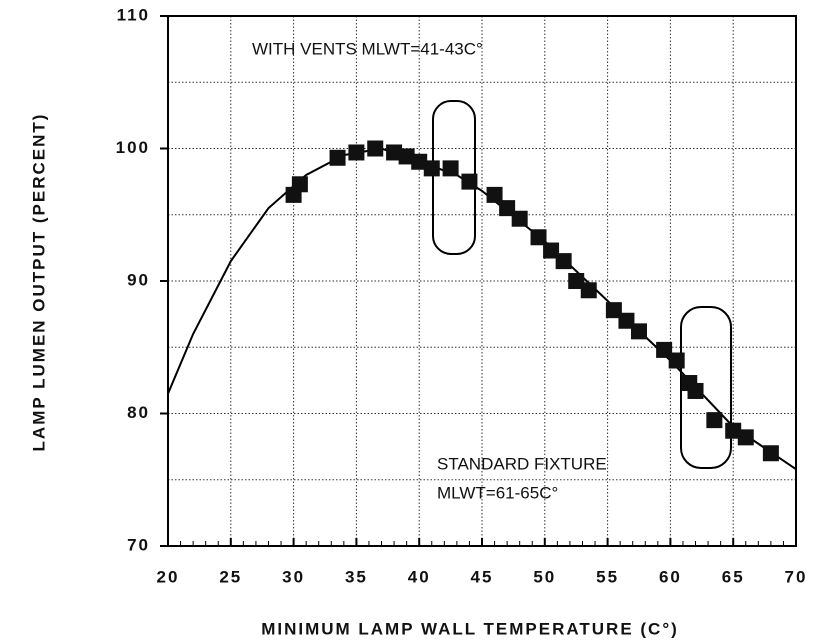 The image size is (813, 643). I want to click on y-tick-label: 80, so click(138, 412).